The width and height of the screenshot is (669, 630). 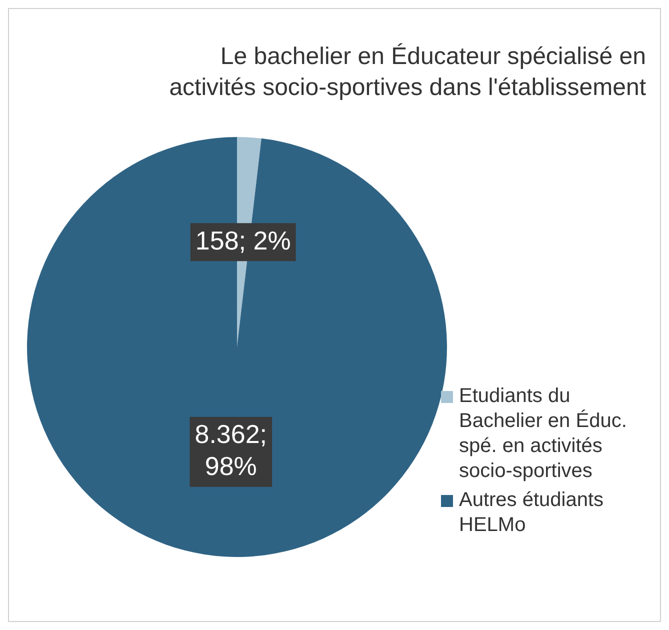 What do you see at coordinates (543, 434) in the screenshot?
I see `legend-label: Etudiants du Bachelier en Éduc. spé. en activités socio-sportives` at bounding box center [543, 434].